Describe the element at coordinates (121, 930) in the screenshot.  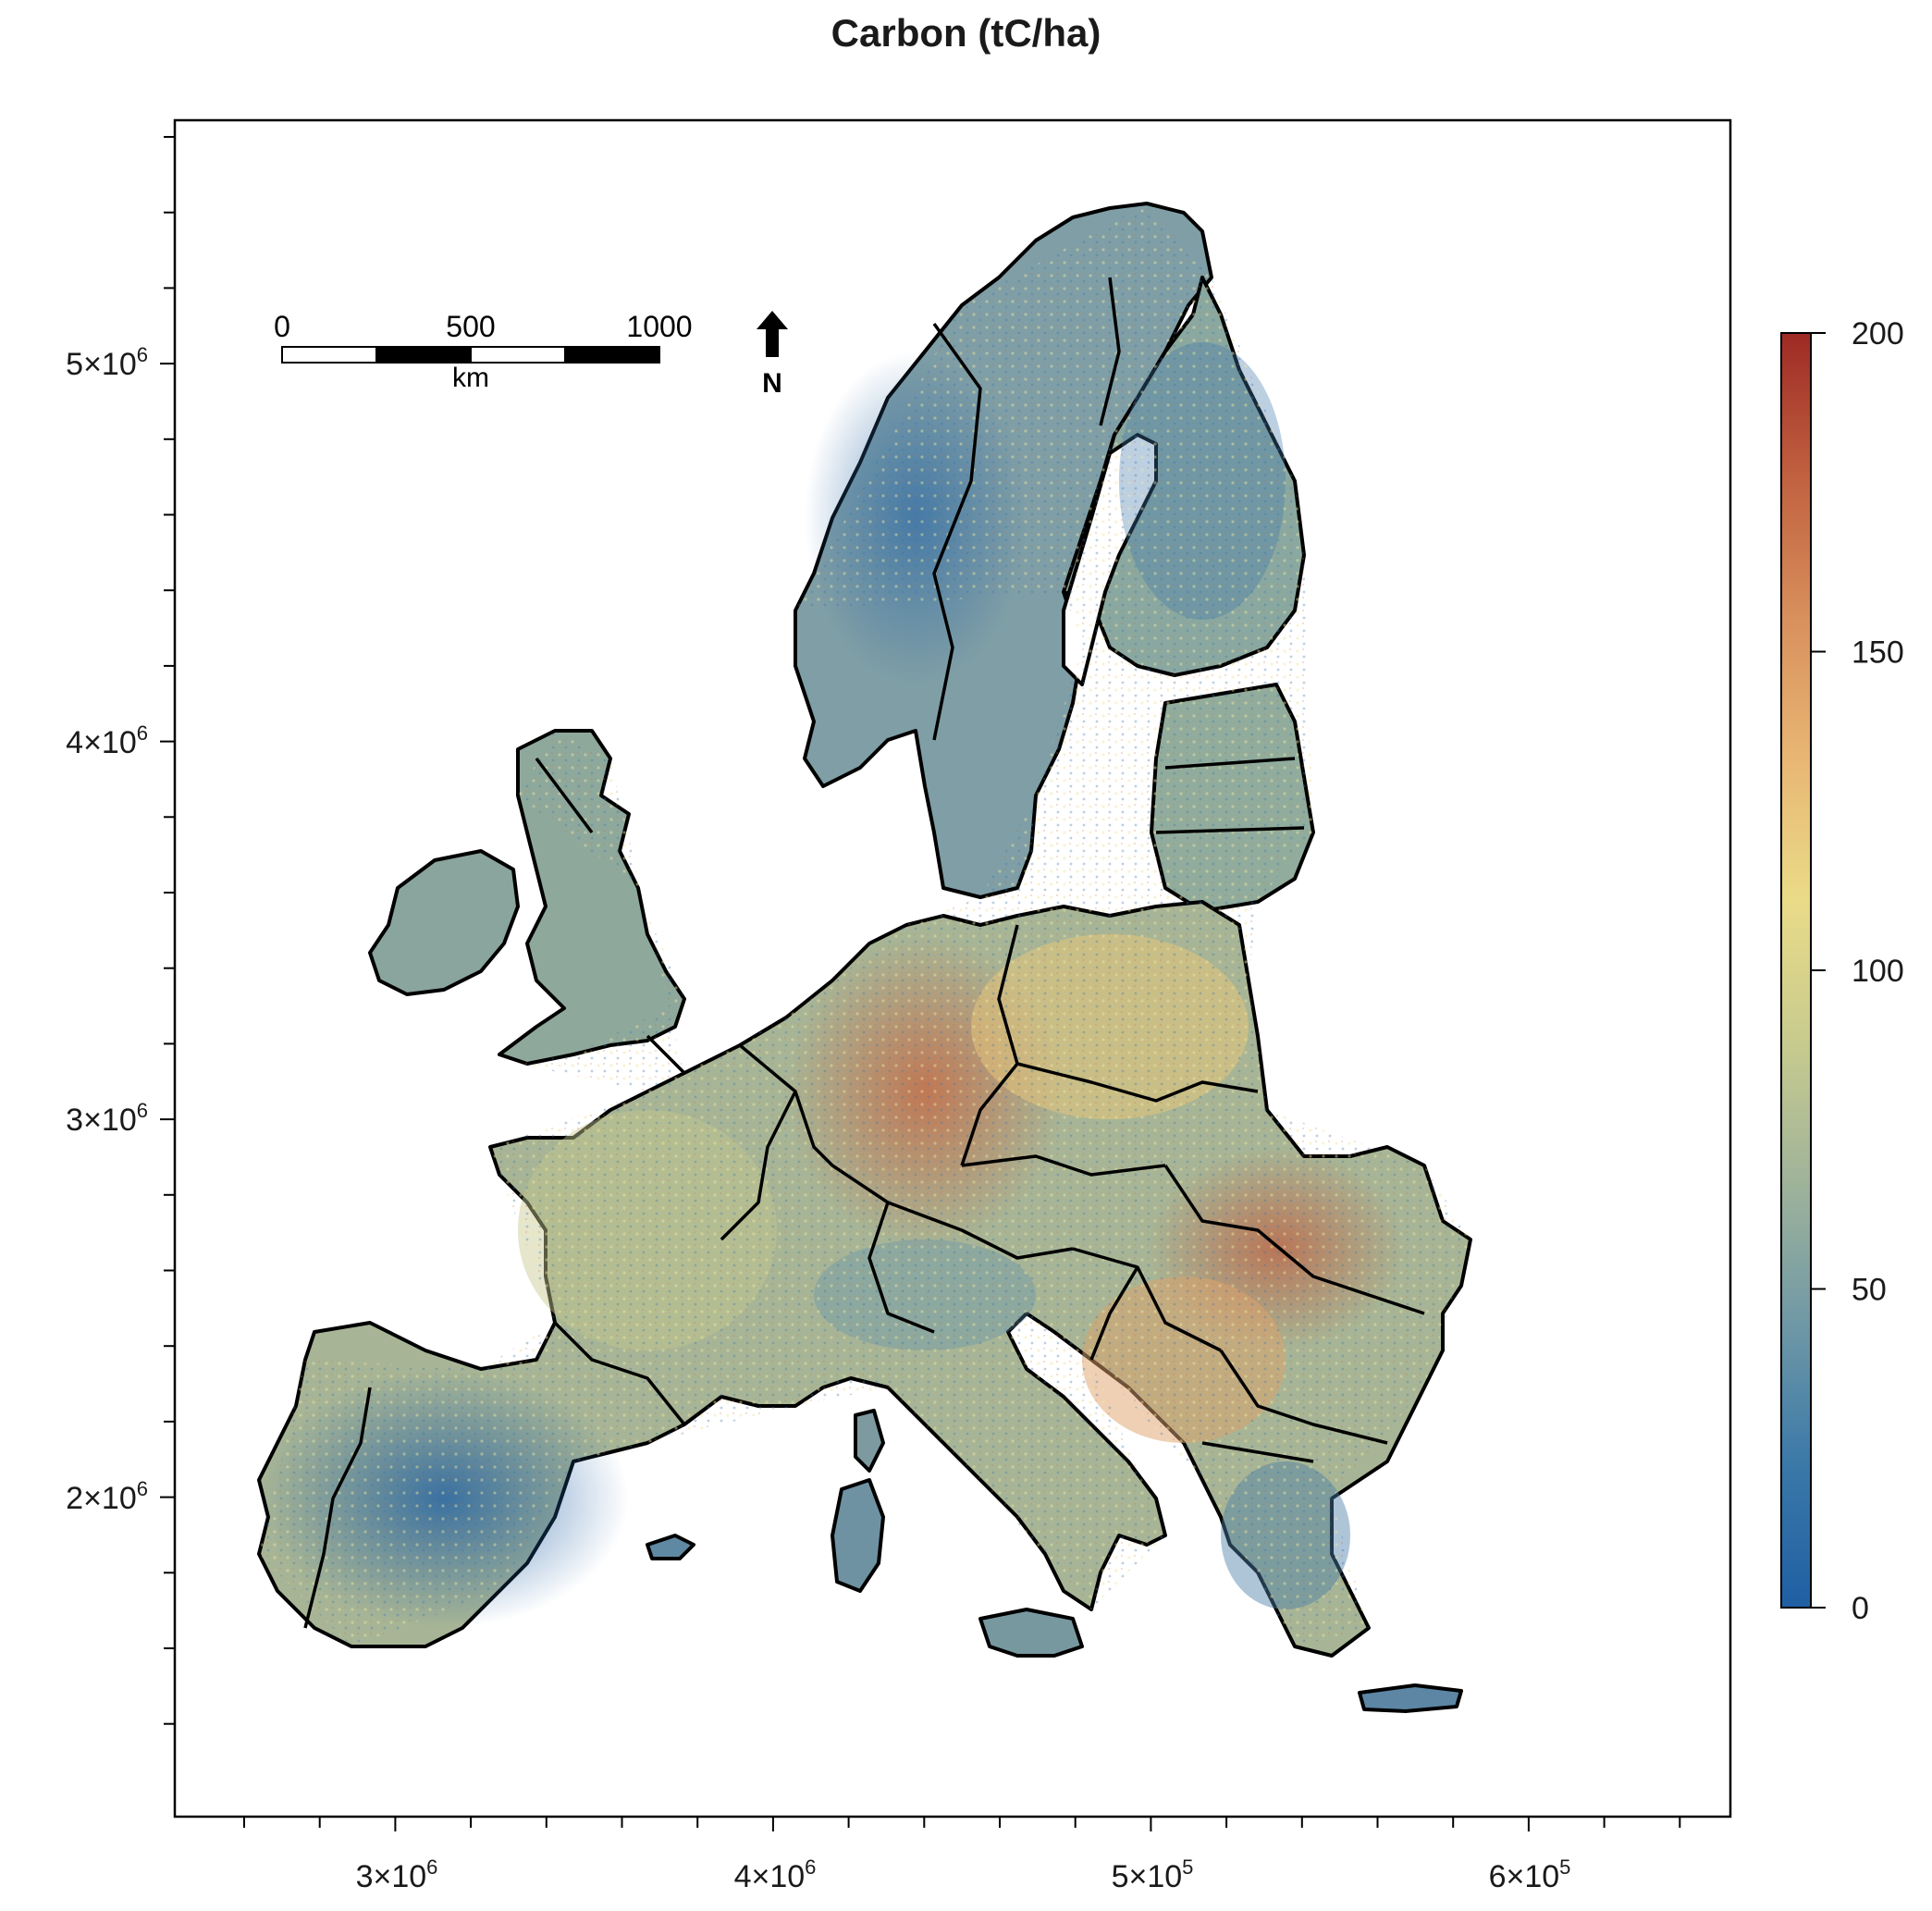
I see `y-axis: 5×10⁶ 4×10⁶ 3×10⁶ 2×10⁶` at that location.